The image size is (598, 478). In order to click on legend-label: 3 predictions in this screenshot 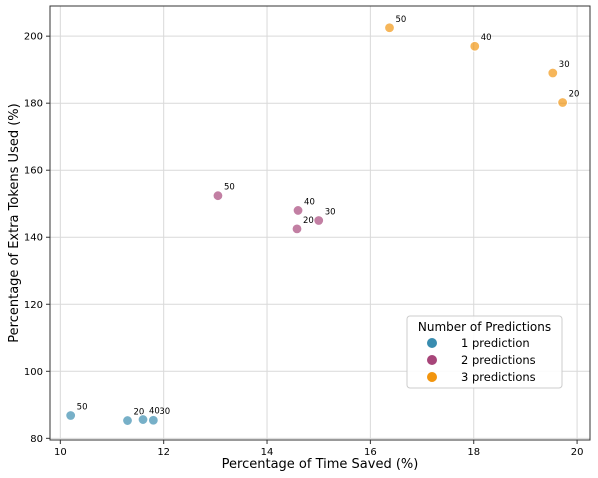, I will do `click(498, 377)`.